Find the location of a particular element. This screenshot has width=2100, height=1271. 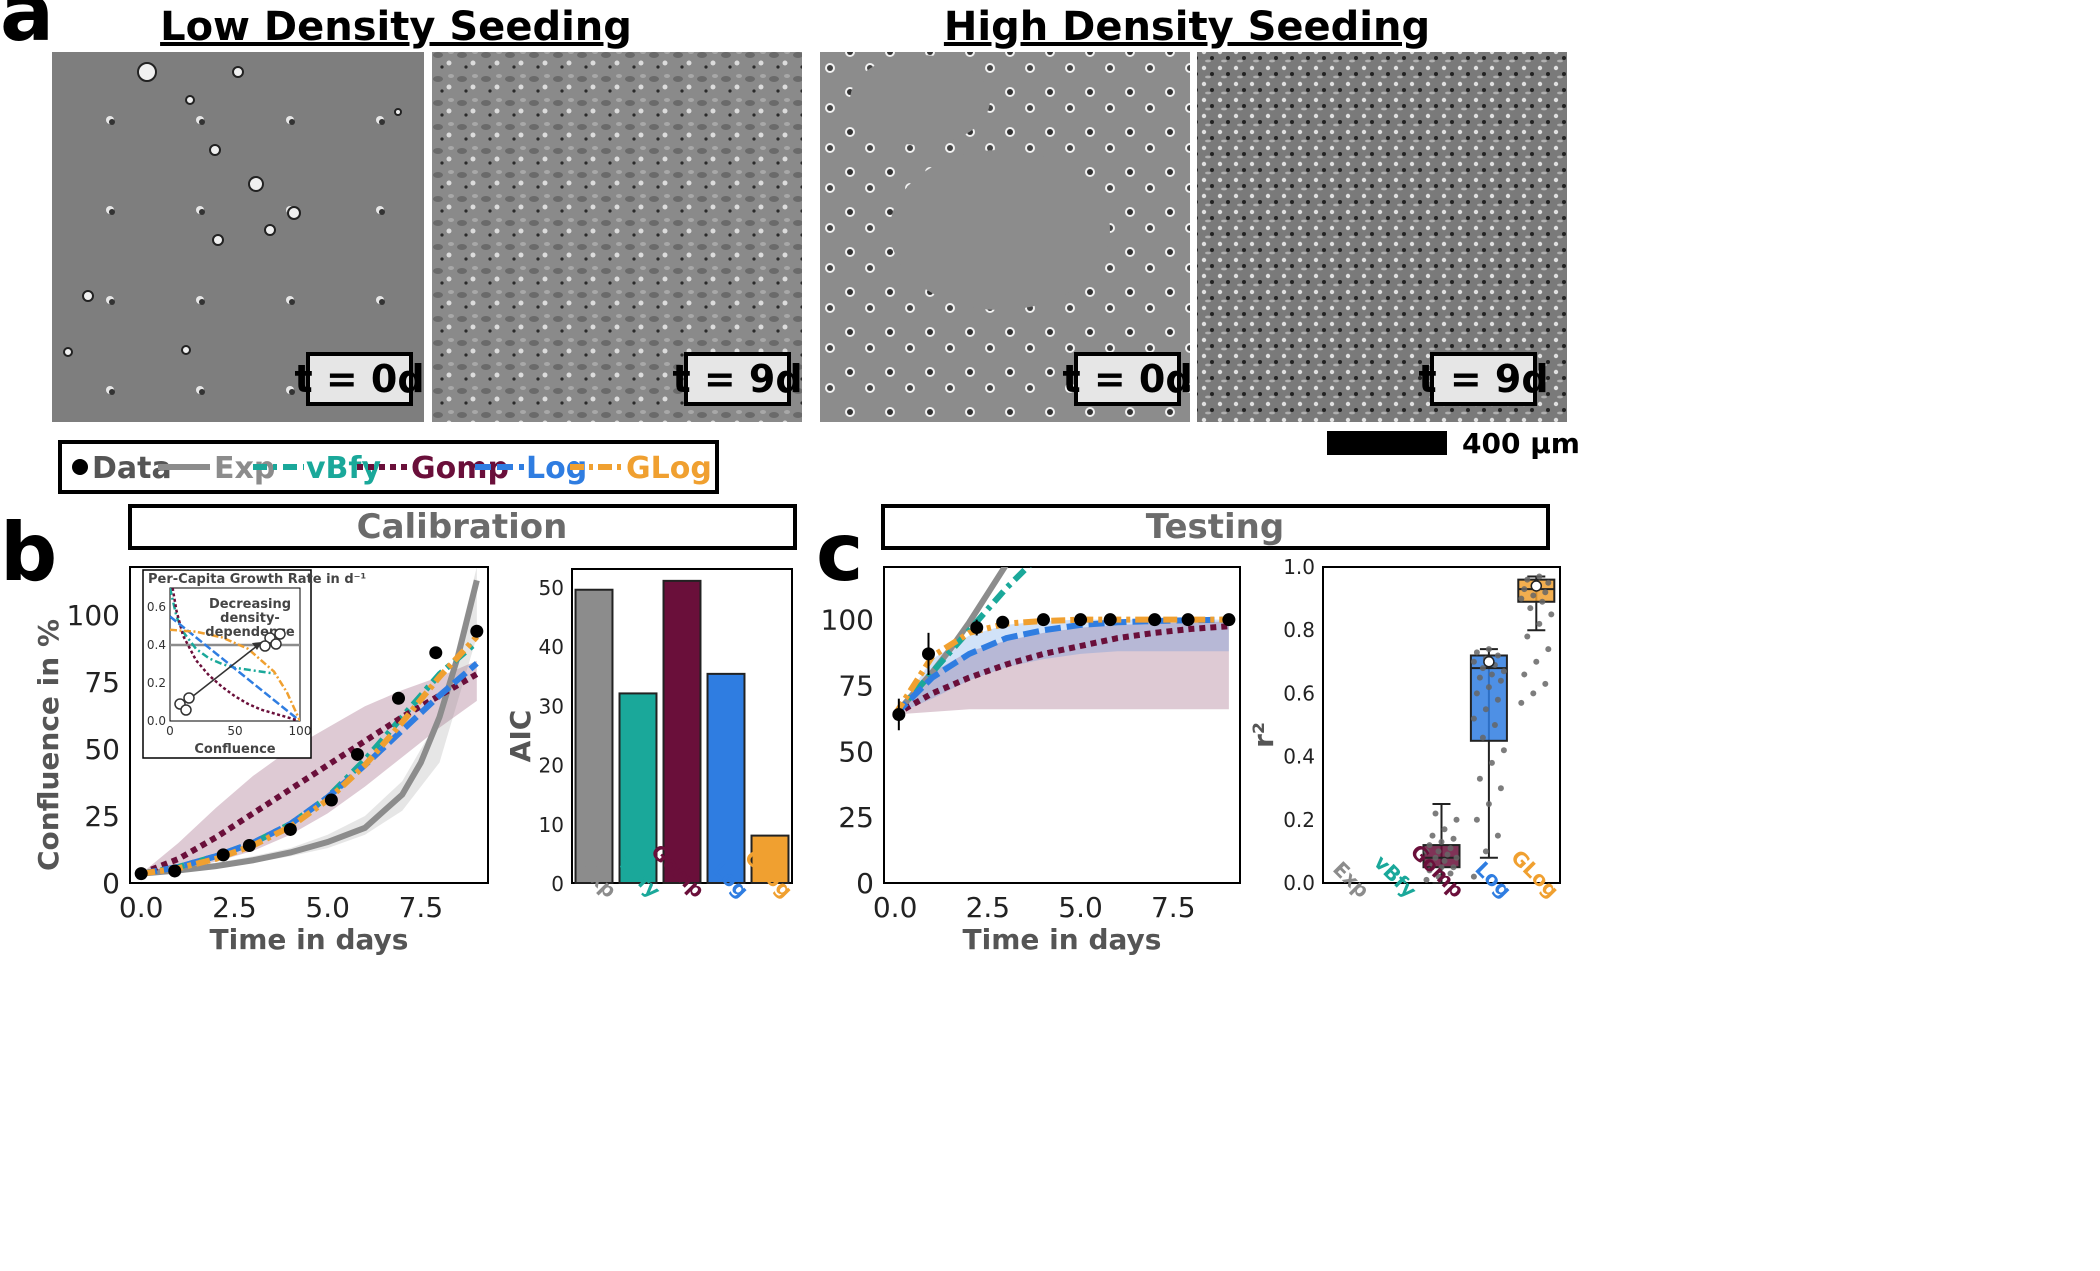

inset-series-line-glog is located at coordinates (235, 674).